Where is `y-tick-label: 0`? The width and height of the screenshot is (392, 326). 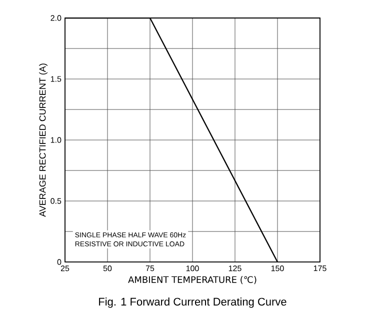 y-tick-label: 0 is located at coordinates (59, 262).